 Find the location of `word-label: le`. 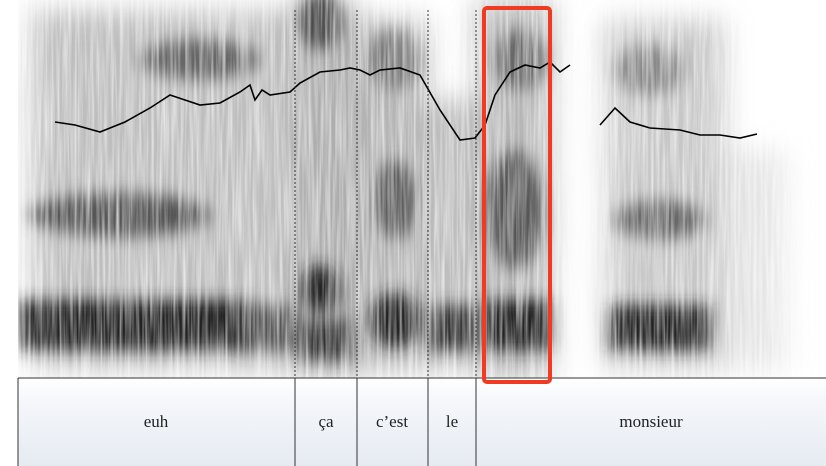

word-label: le is located at coordinates (452, 421).